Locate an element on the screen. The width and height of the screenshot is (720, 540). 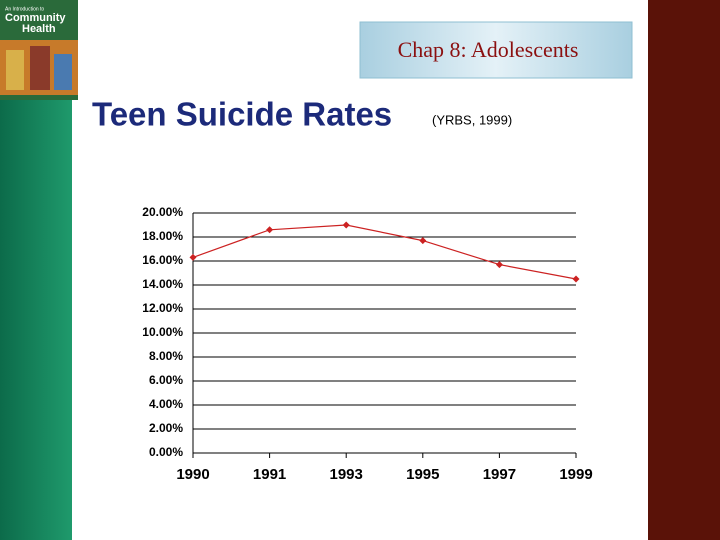
chart-title: Teen Suicide Rates is located at coordinates (242, 114).